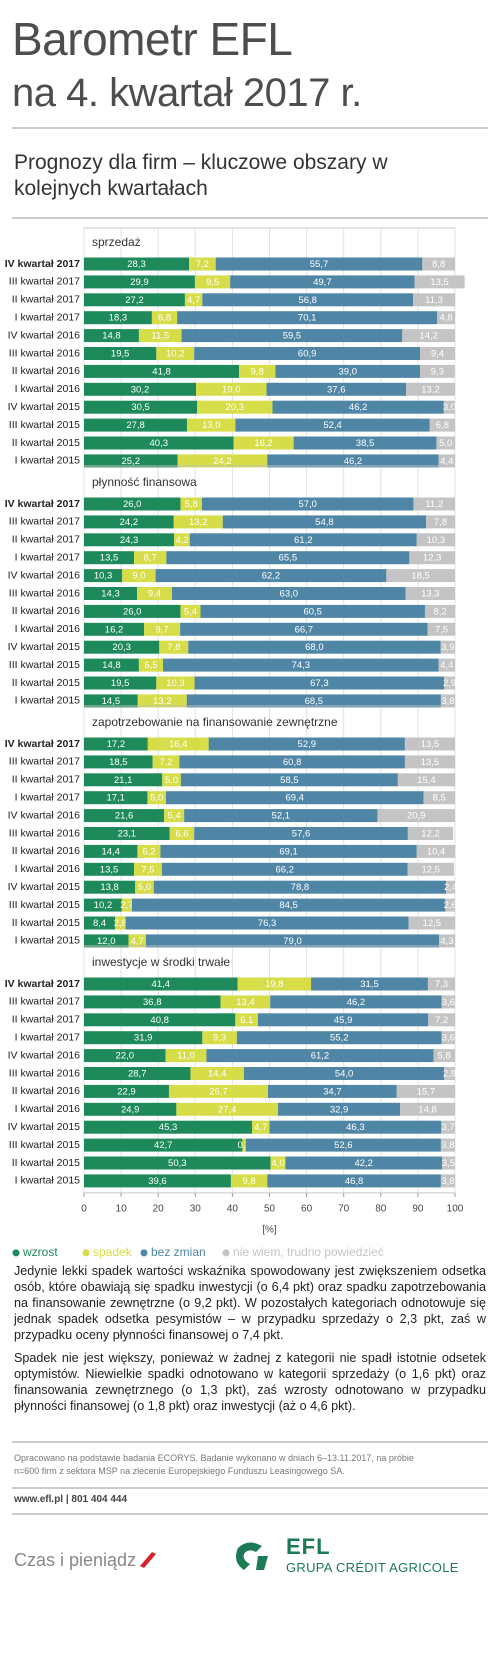 The image size is (500, 1672). What do you see at coordinates (118, 318) in the screenshot?
I see `value-label: 18,3` at bounding box center [118, 318].